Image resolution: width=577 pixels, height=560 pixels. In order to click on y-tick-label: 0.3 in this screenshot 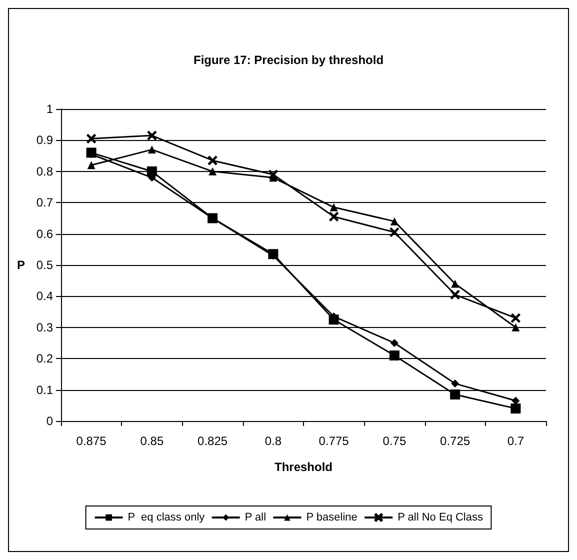, I will do `click(45, 327)`.